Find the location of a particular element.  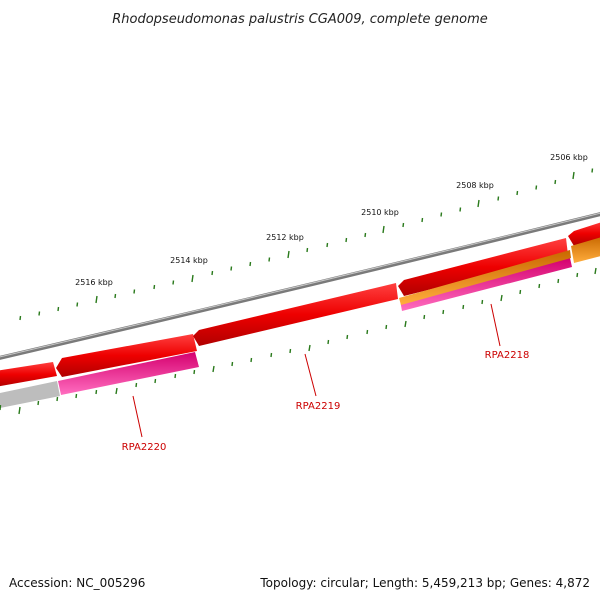

gene-label-text: RPA2218 is located at coordinates (507, 355).